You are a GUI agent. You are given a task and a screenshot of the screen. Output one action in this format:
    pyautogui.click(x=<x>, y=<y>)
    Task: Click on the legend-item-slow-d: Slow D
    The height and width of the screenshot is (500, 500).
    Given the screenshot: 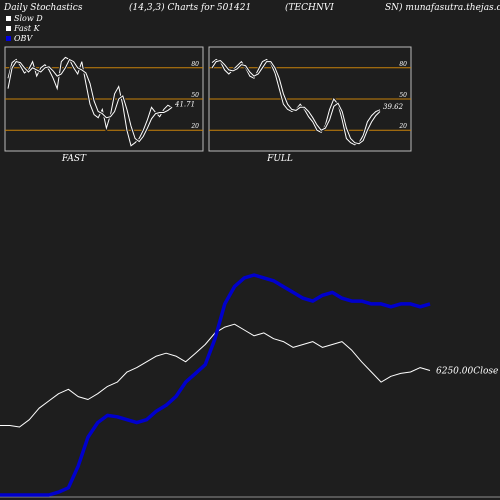 What is the action you would take?
    pyautogui.click(x=24, y=18)
    